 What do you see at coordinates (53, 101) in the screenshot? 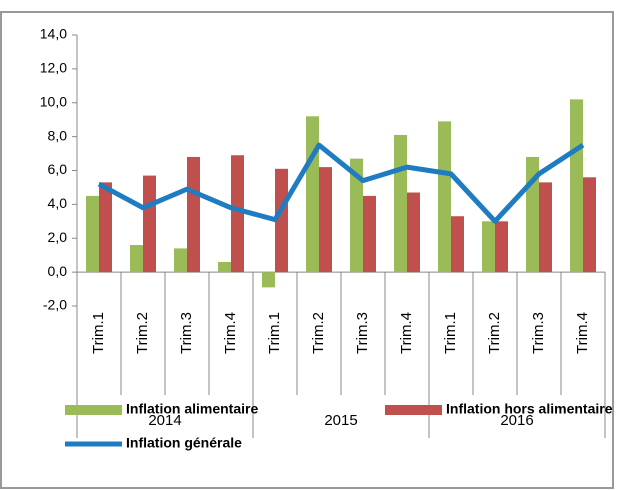
I see `y-tick-label: 10,0` at bounding box center [53, 101].